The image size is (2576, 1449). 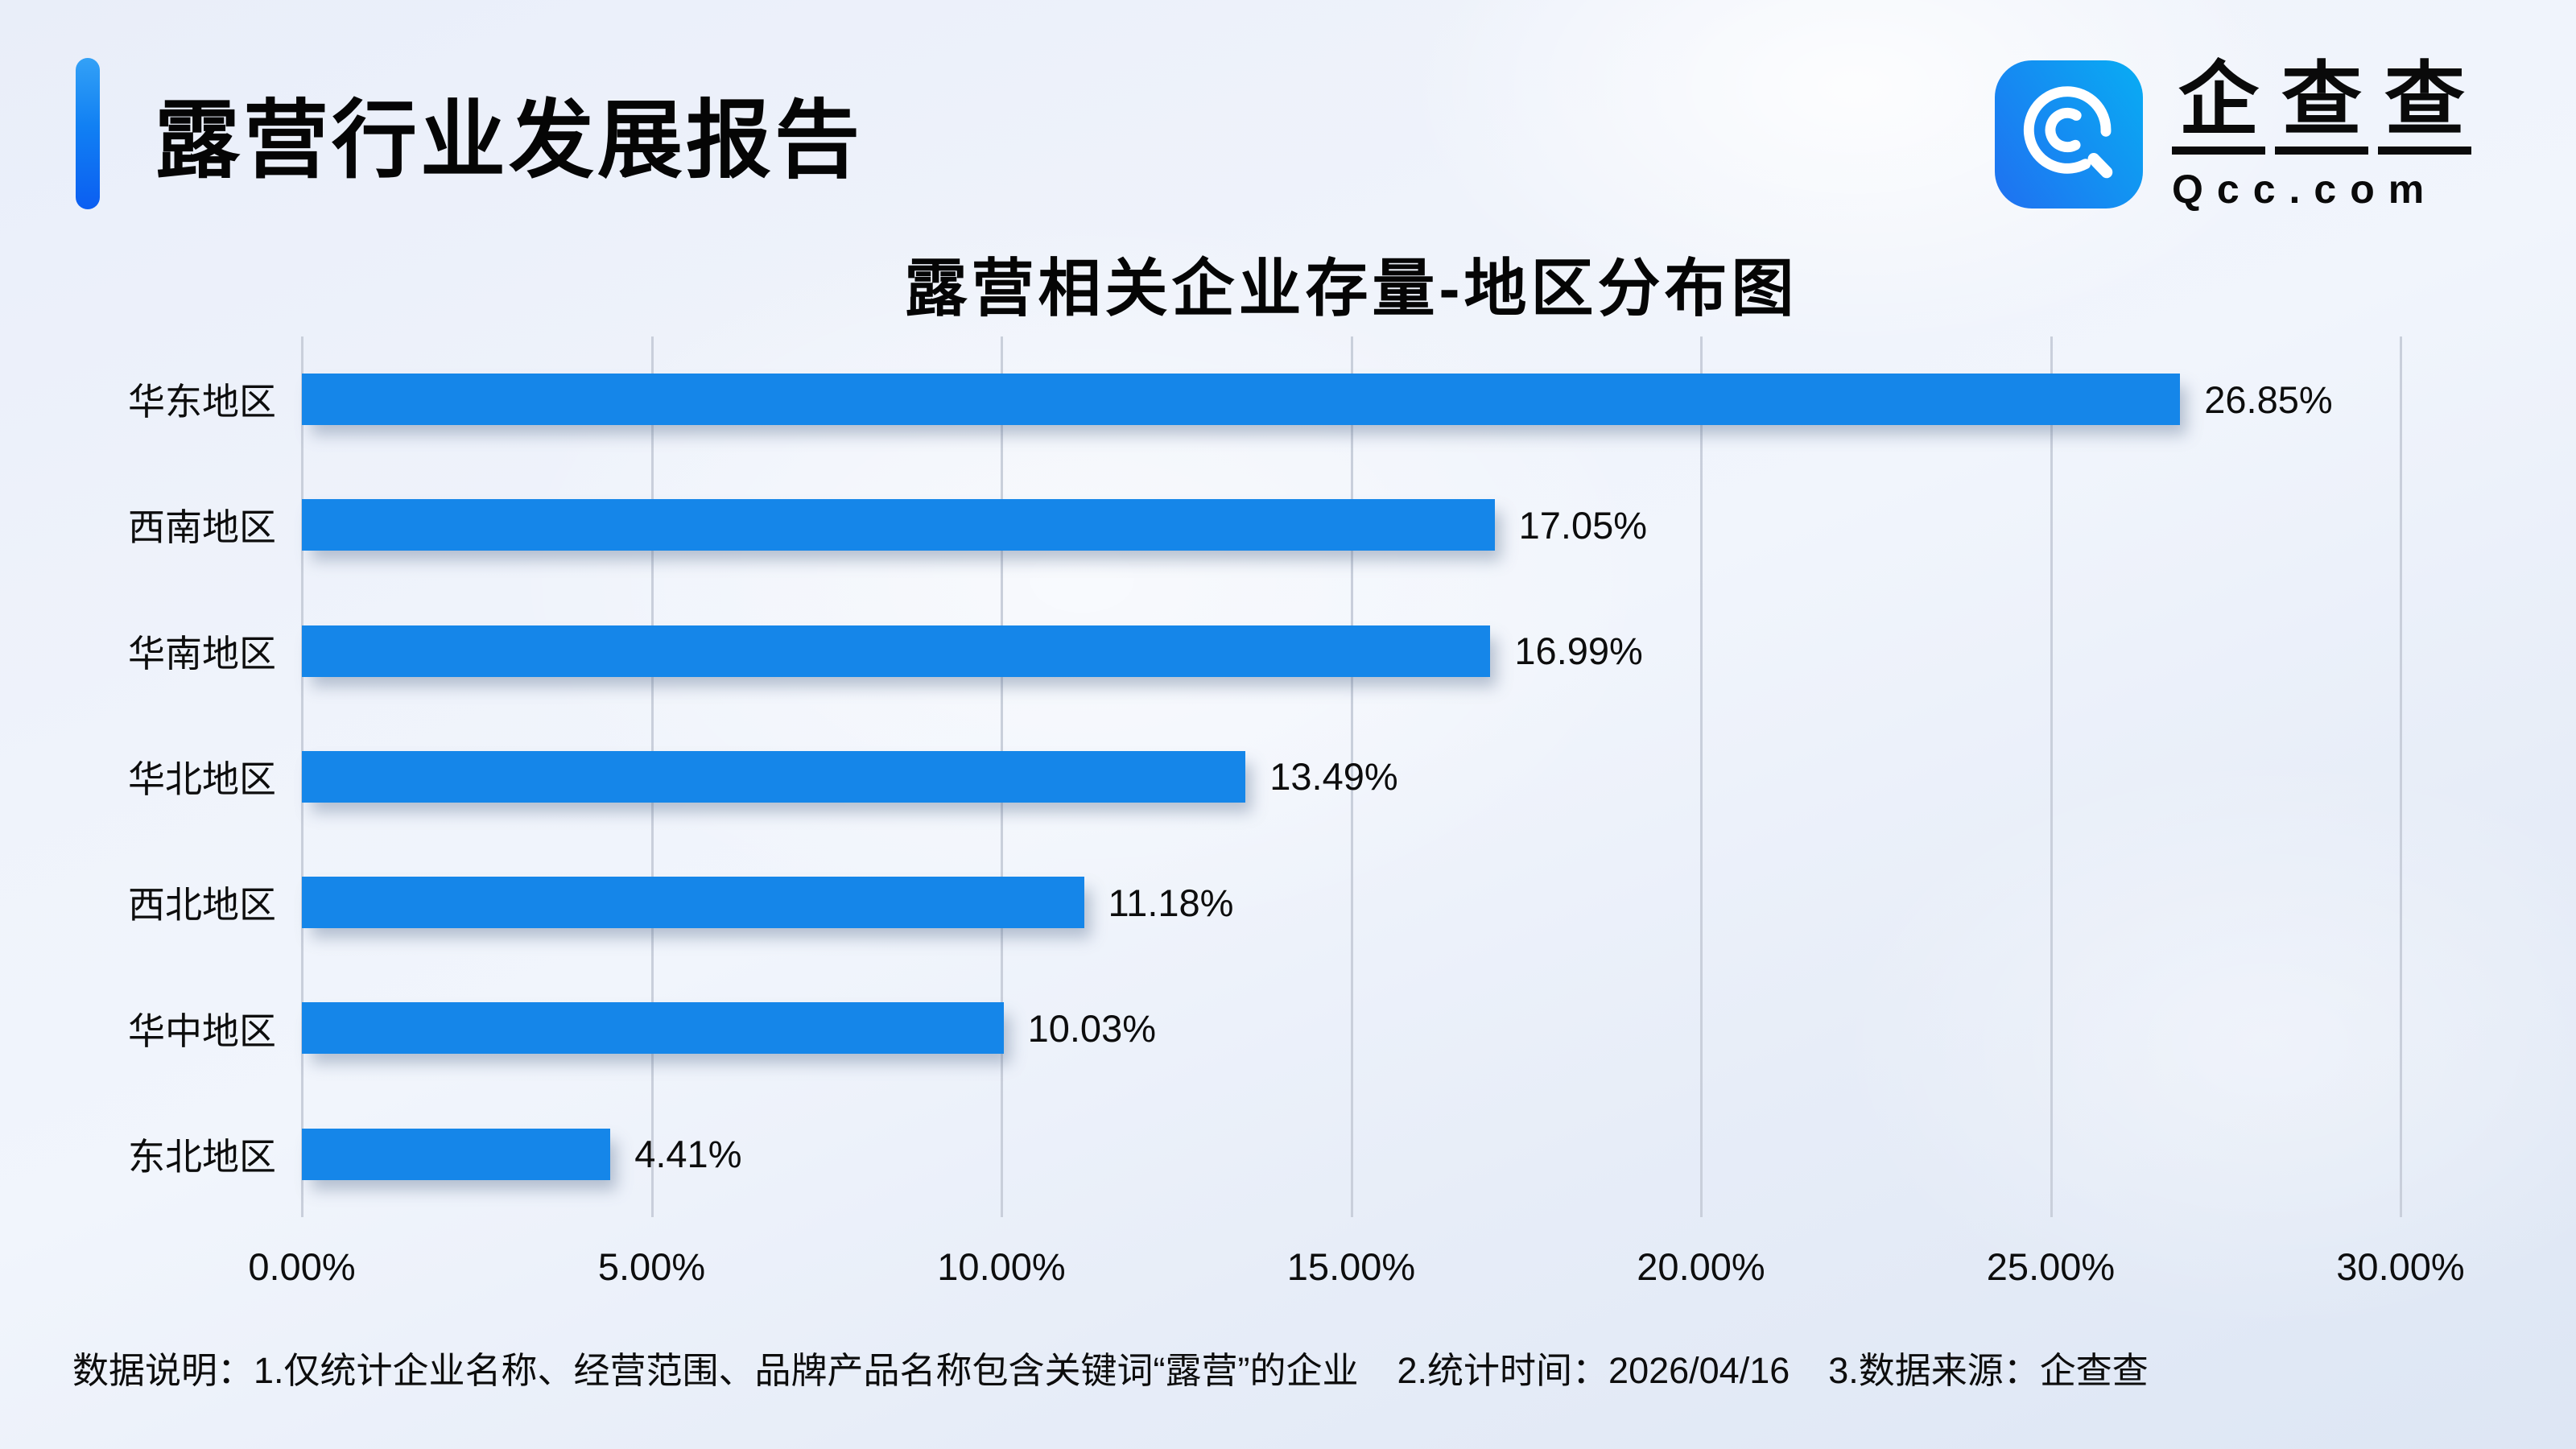 What do you see at coordinates (202, 1156) in the screenshot?
I see `category-label: 东北地区` at bounding box center [202, 1156].